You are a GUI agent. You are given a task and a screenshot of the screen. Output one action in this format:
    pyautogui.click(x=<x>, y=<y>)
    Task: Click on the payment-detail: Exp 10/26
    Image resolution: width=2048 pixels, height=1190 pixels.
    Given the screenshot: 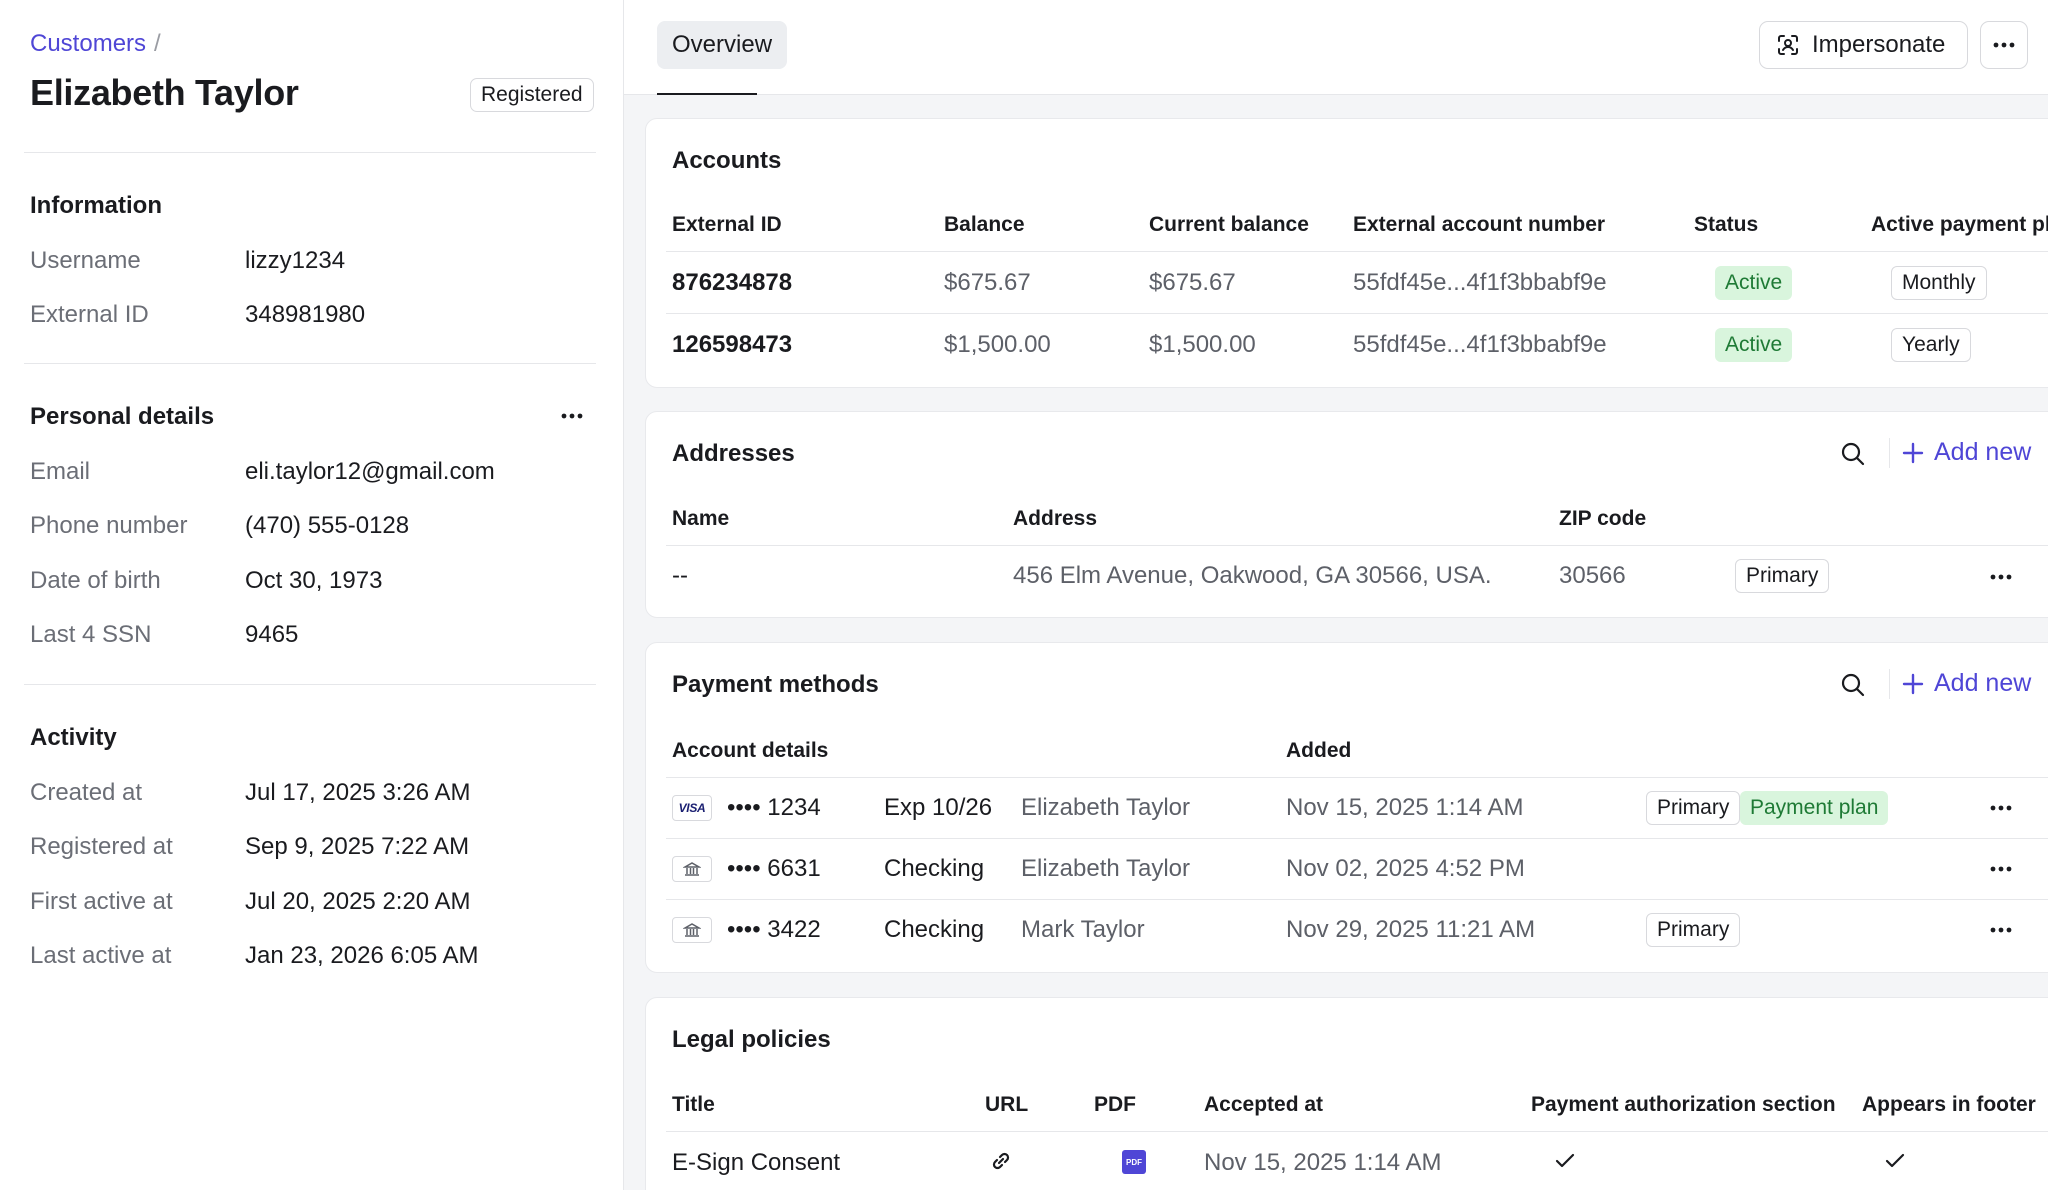 What is the action you would take?
    pyautogui.click(x=938, y=807)
    